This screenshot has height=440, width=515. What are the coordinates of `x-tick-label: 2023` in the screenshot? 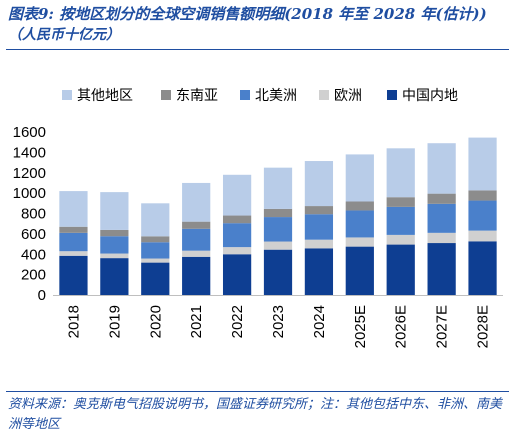 It's located at (278, 321).